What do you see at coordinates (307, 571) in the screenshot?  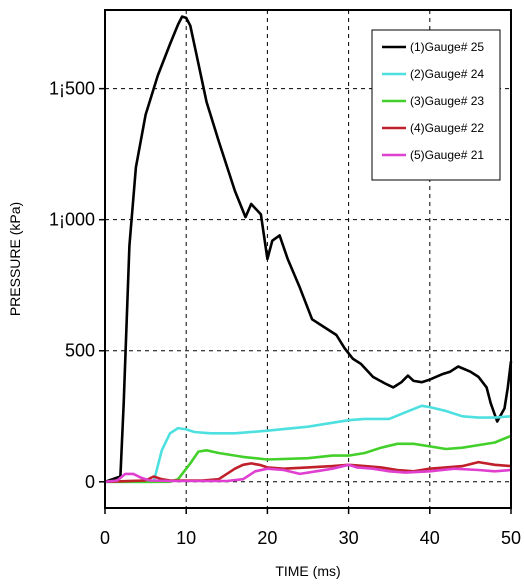 I see `x-axis-title: TIME (ms)` at bounding box center [307, 571].